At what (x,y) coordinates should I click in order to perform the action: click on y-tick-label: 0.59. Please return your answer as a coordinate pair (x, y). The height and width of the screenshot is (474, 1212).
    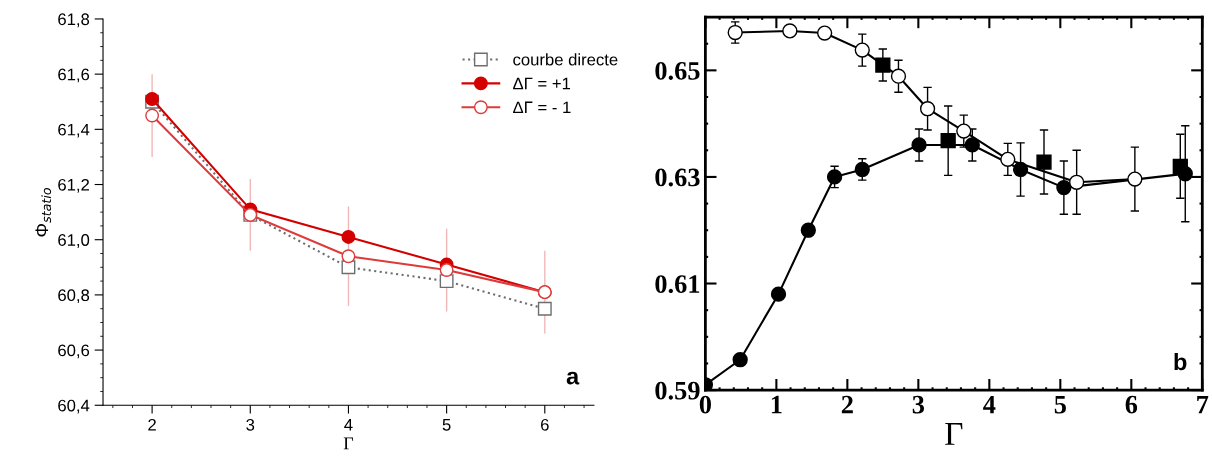
    Looking at the image, I should click on (677, 390).